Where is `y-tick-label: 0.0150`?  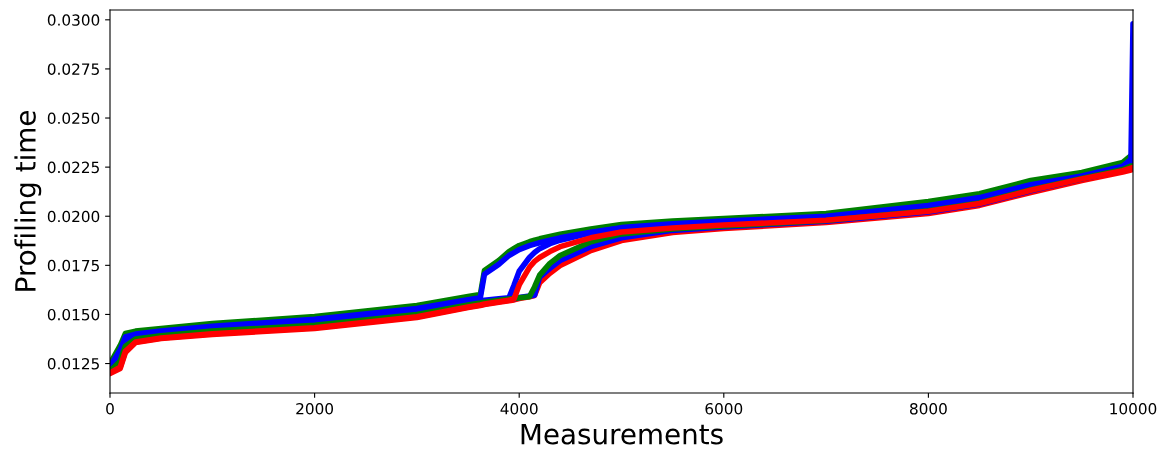
y-tick-label: 0.0150 is located at coordinates (73, 314).